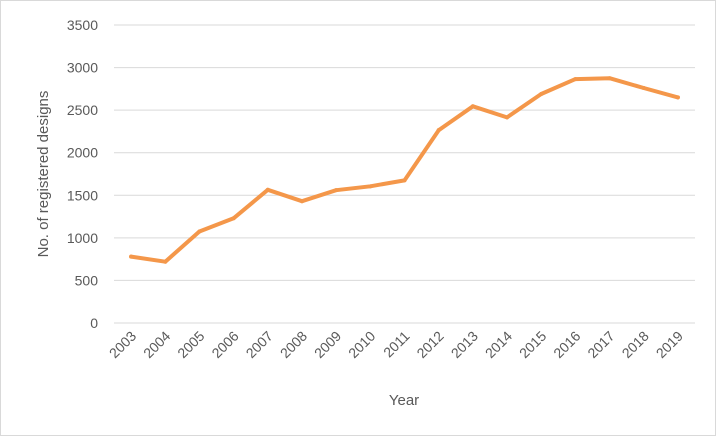 This screenshot has height=440, width=716. Describe the element at coordinates (224, 344) in the screenshot. I see `x-tick-label: 2006` at that location.